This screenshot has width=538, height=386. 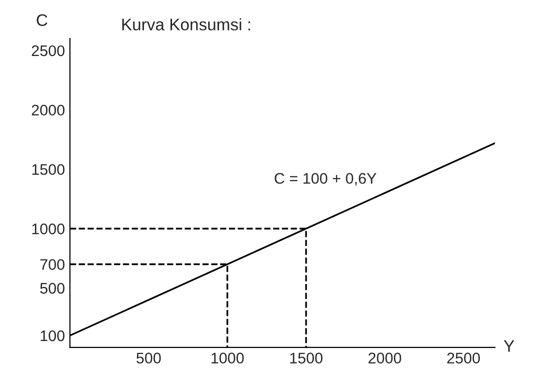 What do you see at coordinates (463, 358) in the screenshot?
I see `x-tick-label: 2500` at bounding box center [463, 358].